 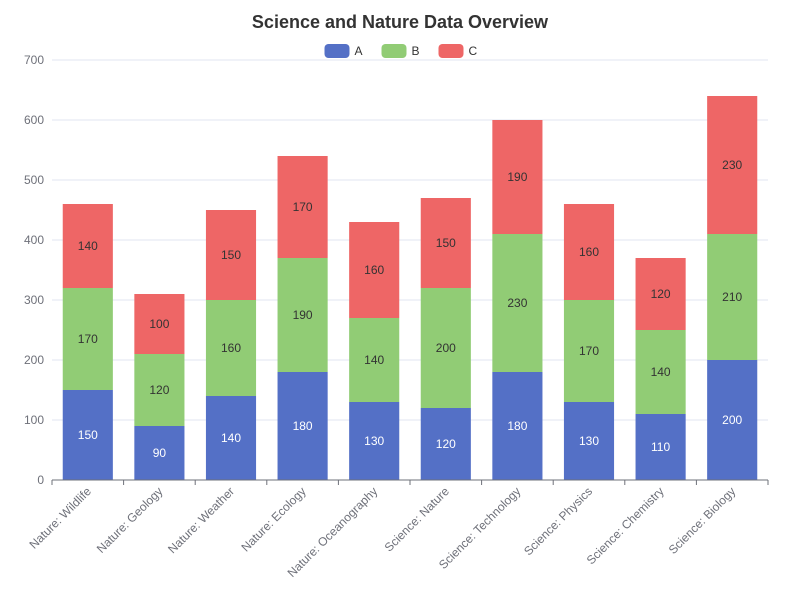 I want to click on bar-value-label: 100, so click(x=159, y=324).